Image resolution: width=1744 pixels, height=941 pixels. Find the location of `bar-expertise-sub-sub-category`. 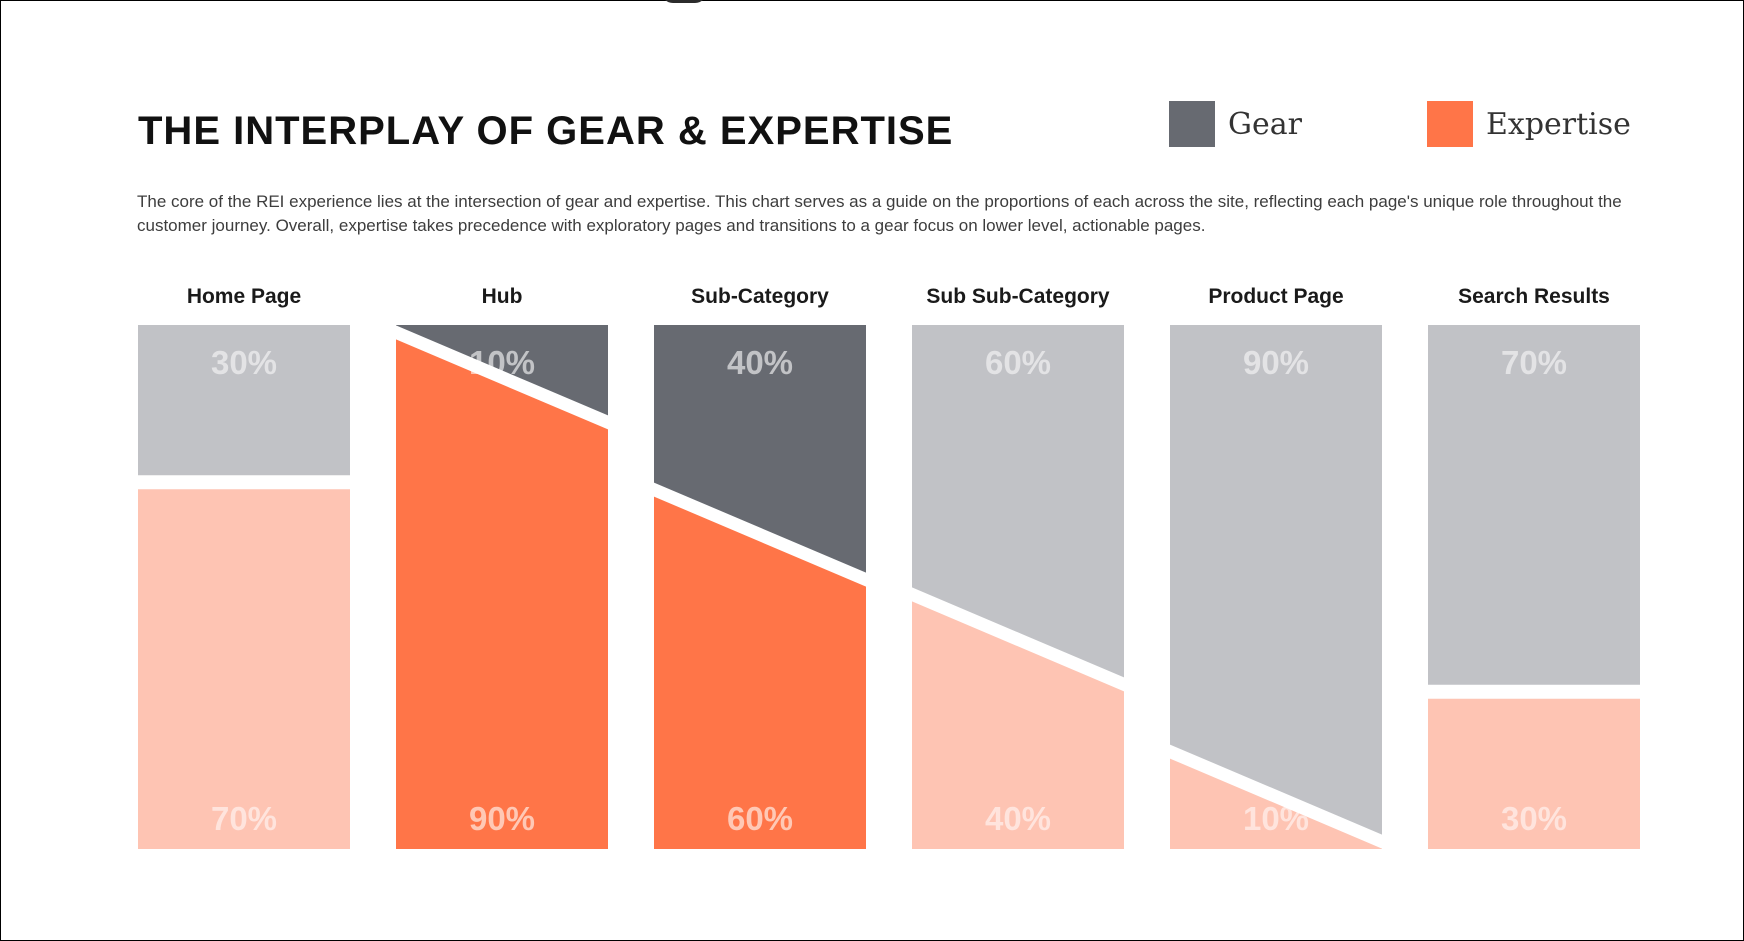

bar-expertise-sub-sub-category is located at coordinates (1018, 725).